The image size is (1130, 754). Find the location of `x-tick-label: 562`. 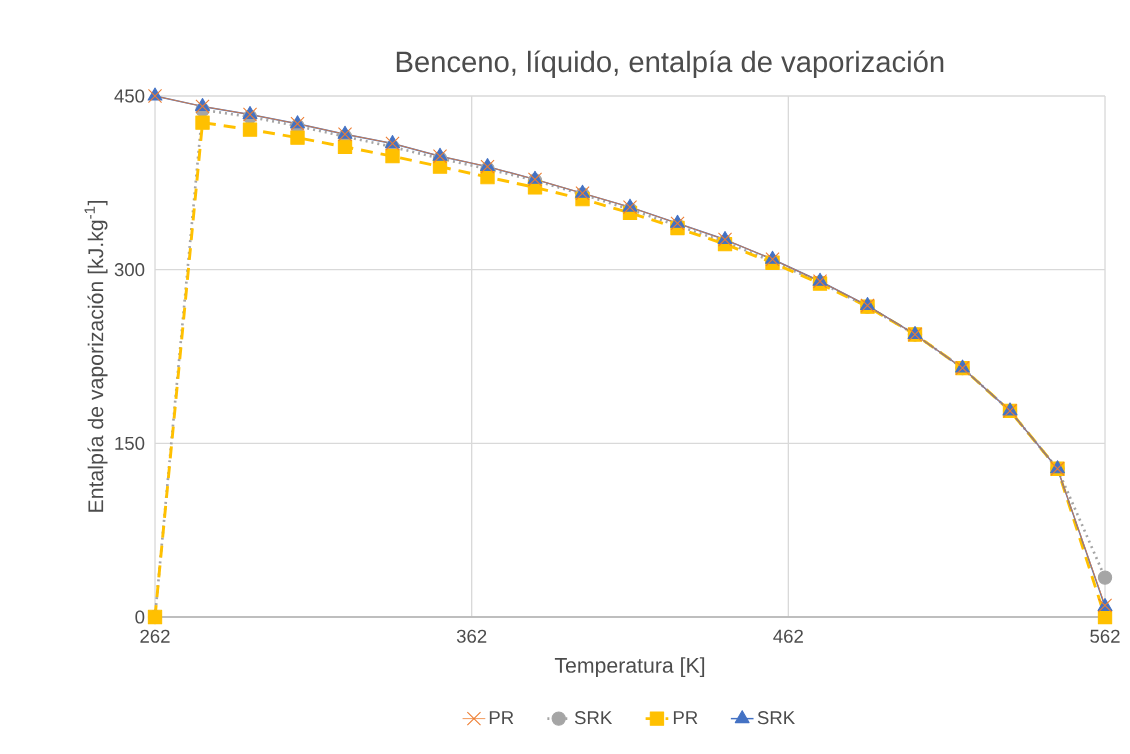

x-tick-label: 562 is located at coordinates (1105, 636).